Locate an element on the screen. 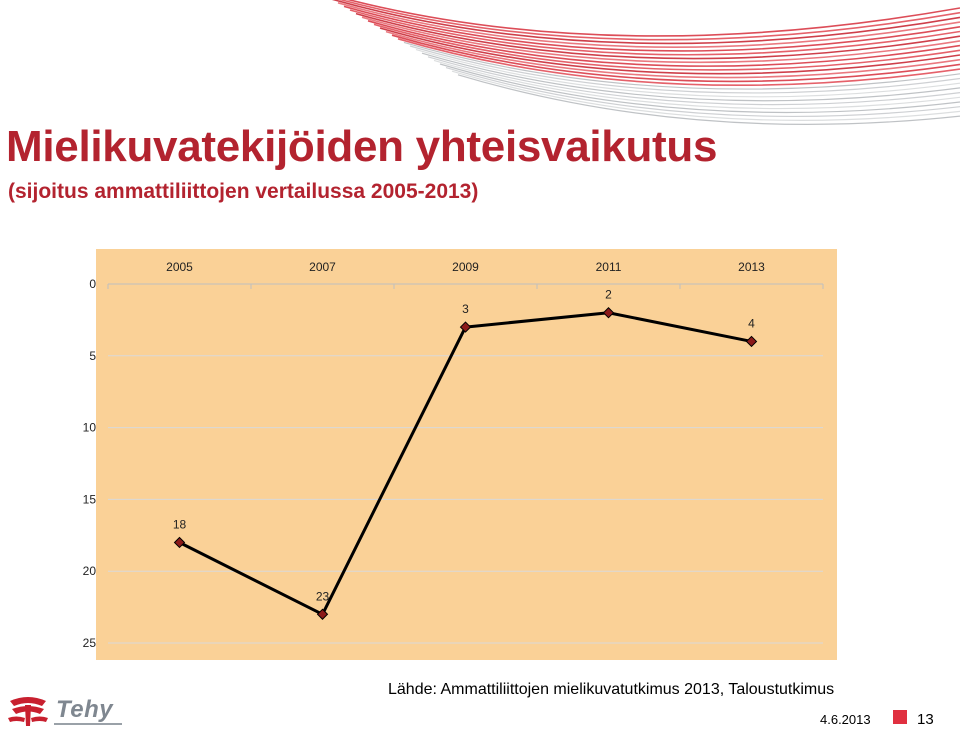 The width and height of the screenshot is (960, 733). tehy-logo-text: Tehy is located at coordinates (85, 709).